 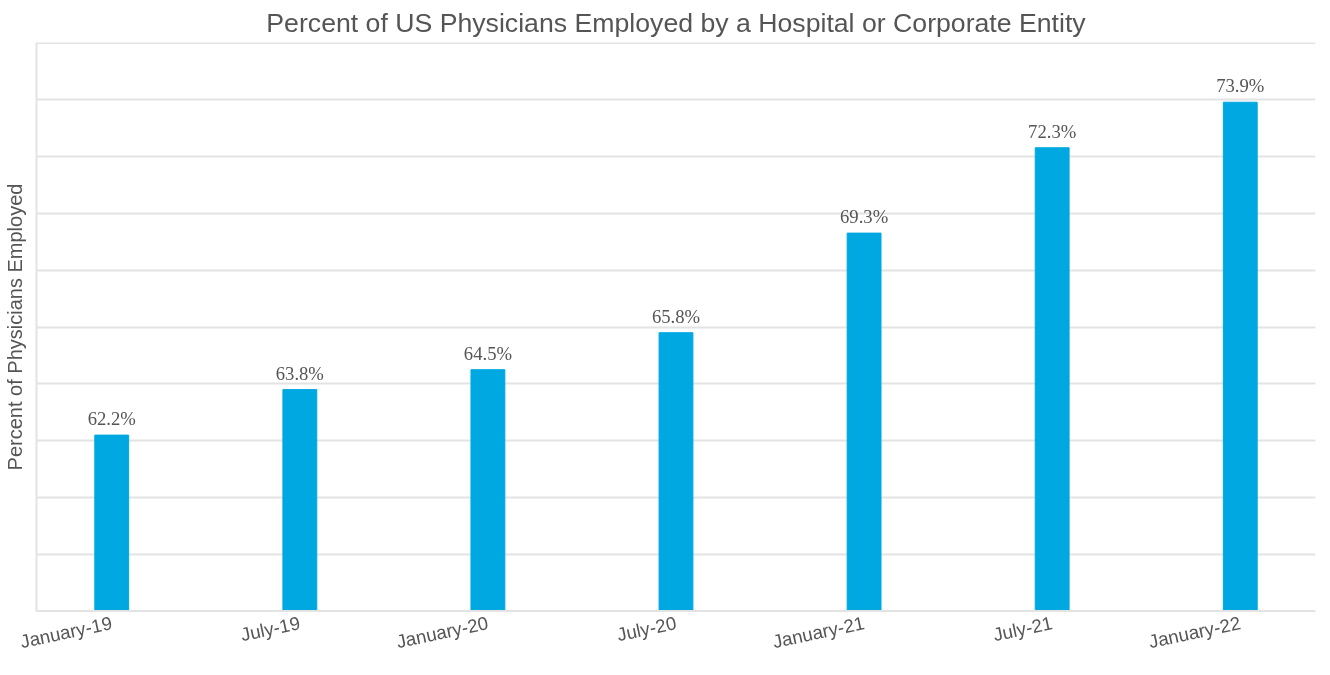 What do you see at coordinates (66, 632) in the screenshot?
I see `x-tick-label: January-19` at bounding box center [66, 632].